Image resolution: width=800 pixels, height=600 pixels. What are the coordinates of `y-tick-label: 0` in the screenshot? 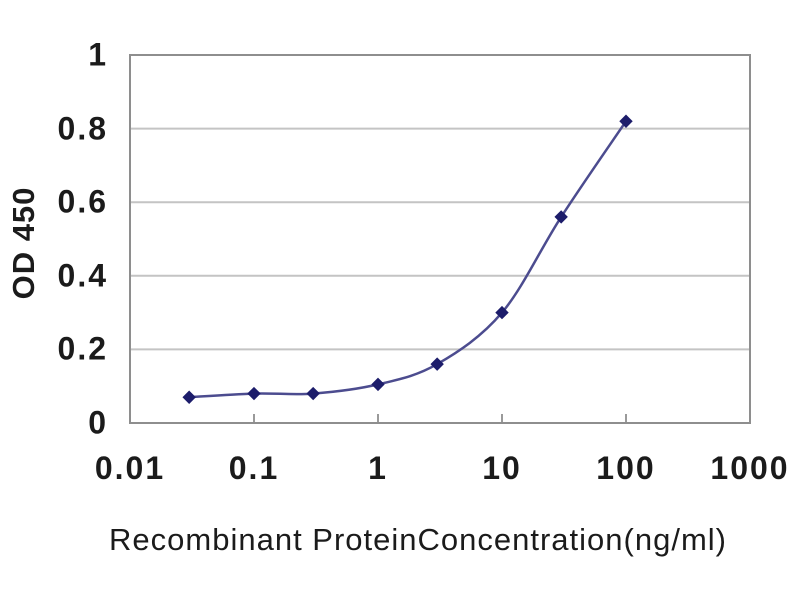 It's located at (98, 422).